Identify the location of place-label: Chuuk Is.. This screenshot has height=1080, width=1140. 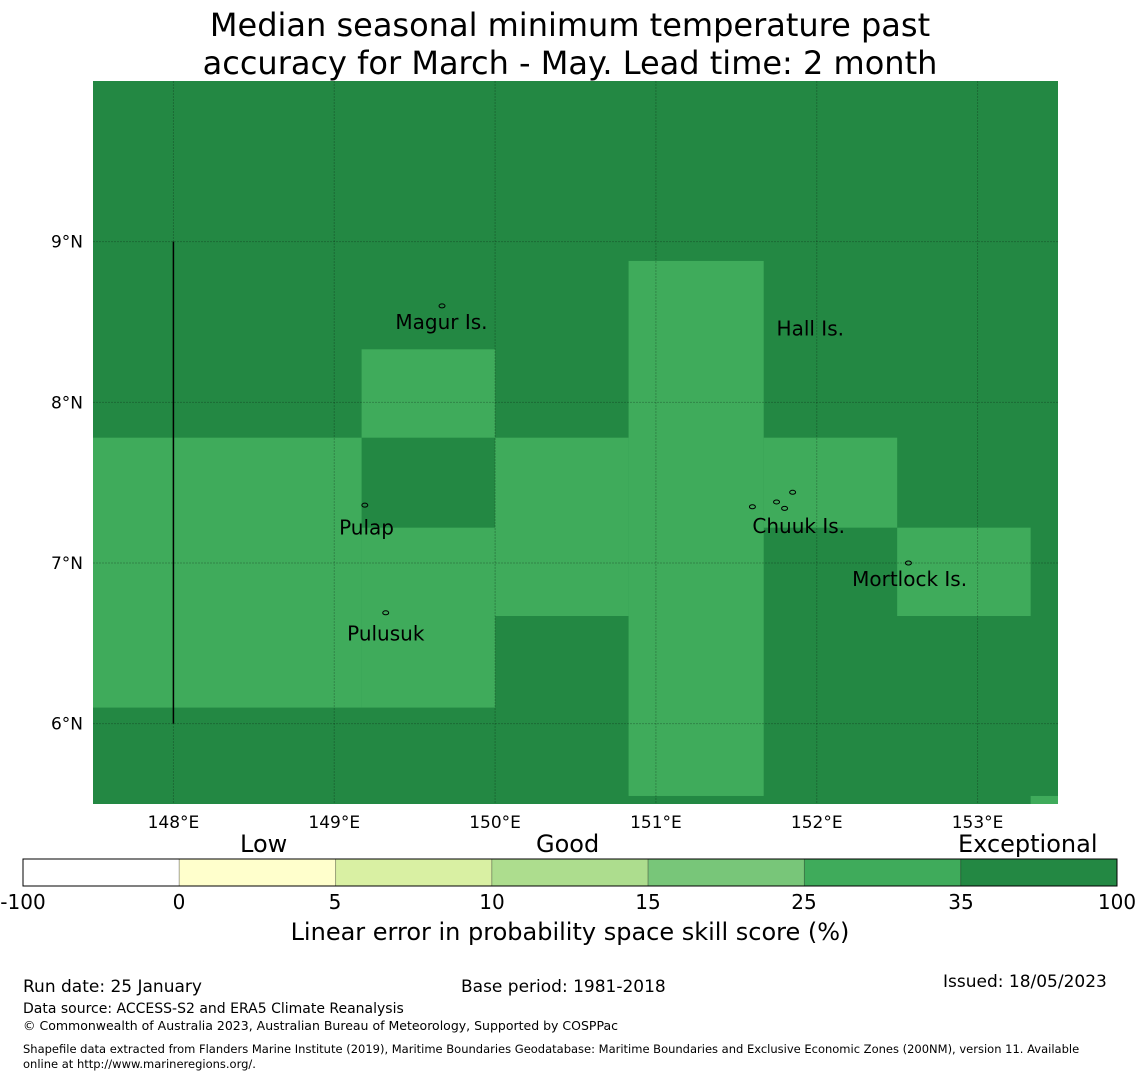
(798, 526).